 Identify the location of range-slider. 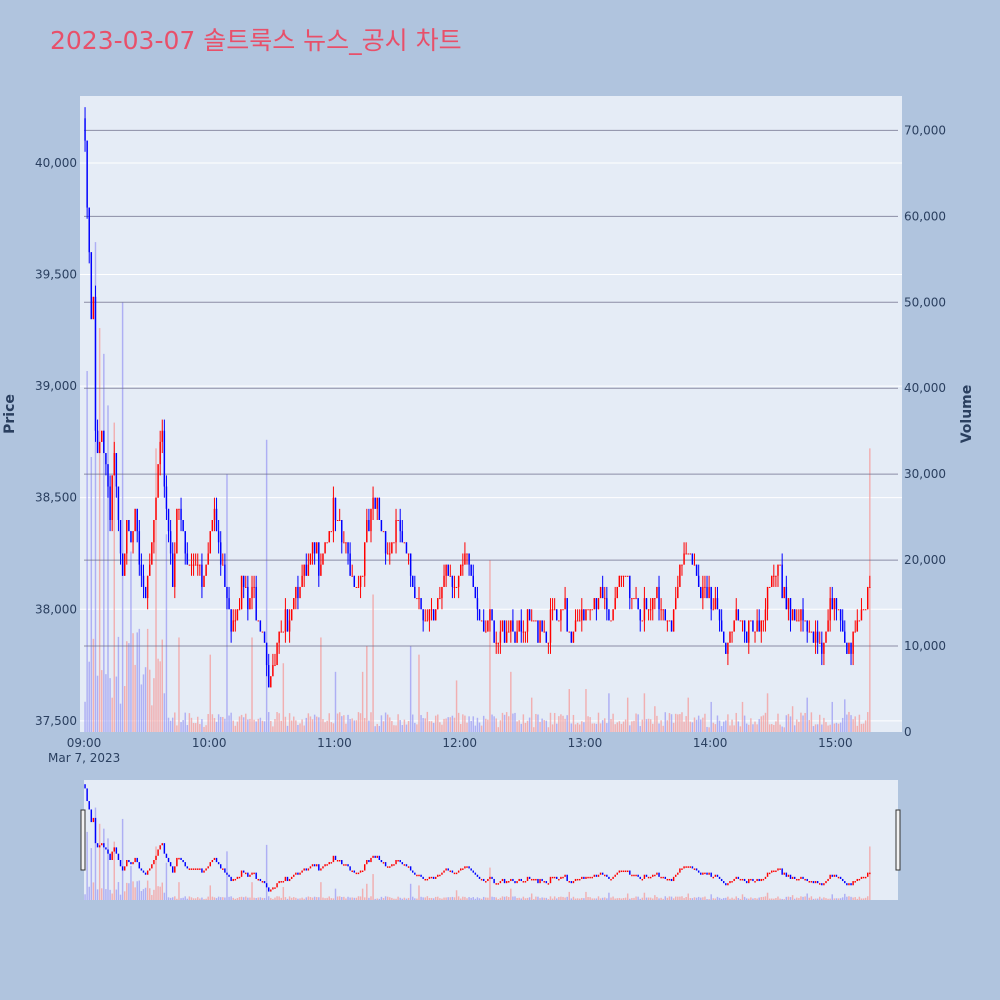
(490, 840).